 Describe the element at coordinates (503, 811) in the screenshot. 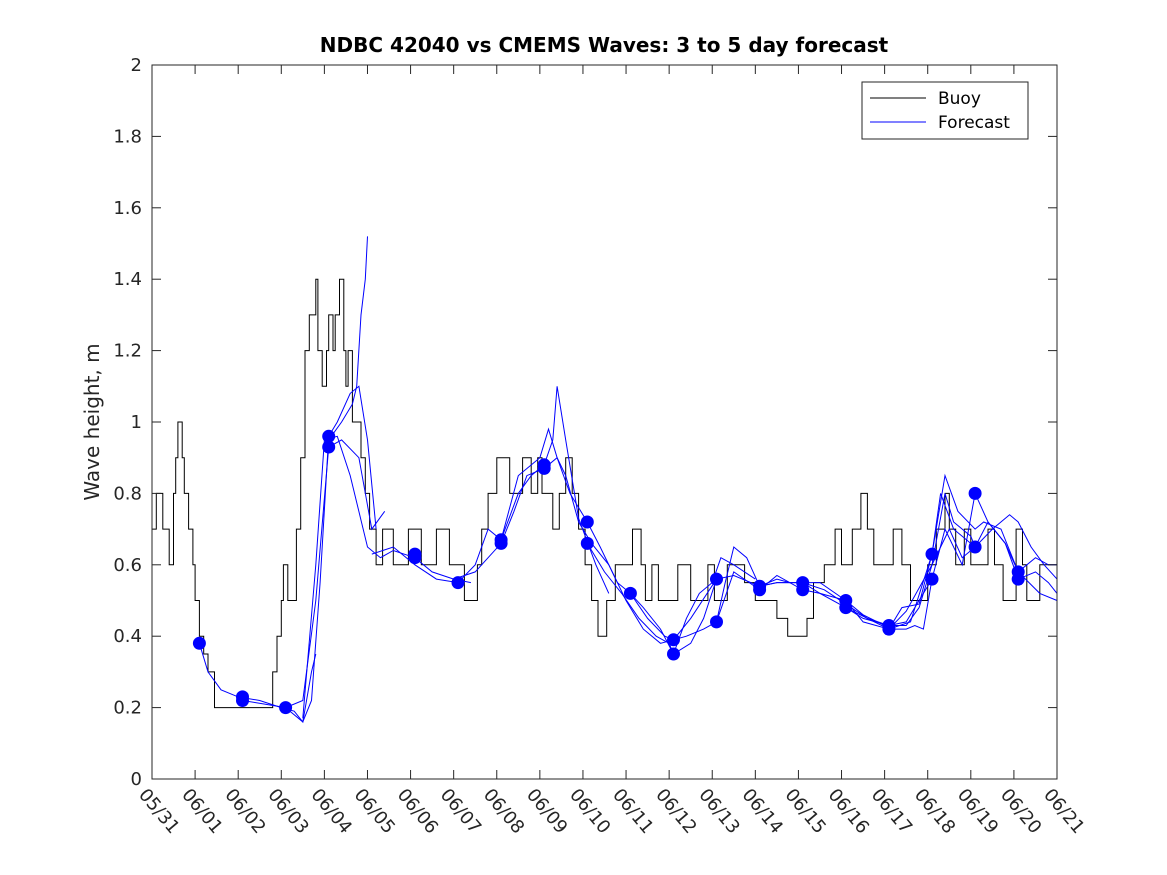

I see `x-tick-label: 06/08` at that location.